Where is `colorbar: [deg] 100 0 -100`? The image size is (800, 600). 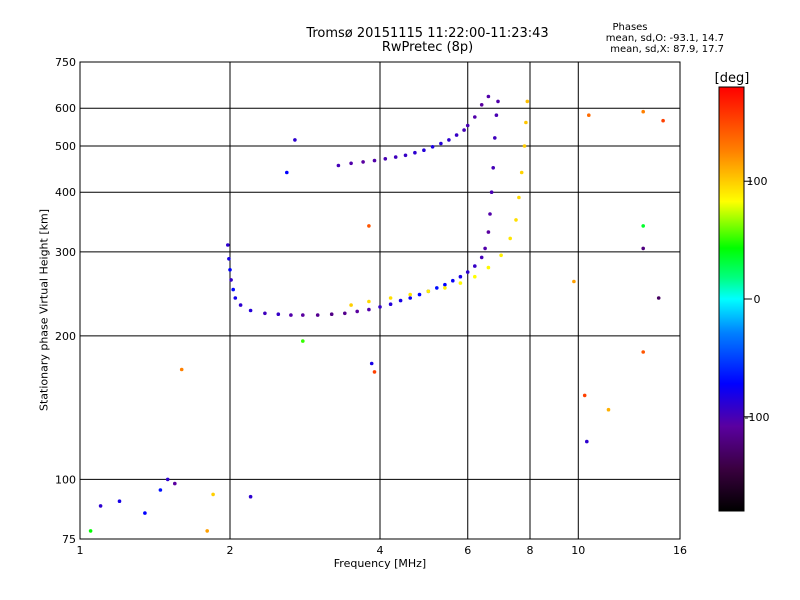
colorbar: [deg] 100 0 -100 is located at coordinates (742, 291).